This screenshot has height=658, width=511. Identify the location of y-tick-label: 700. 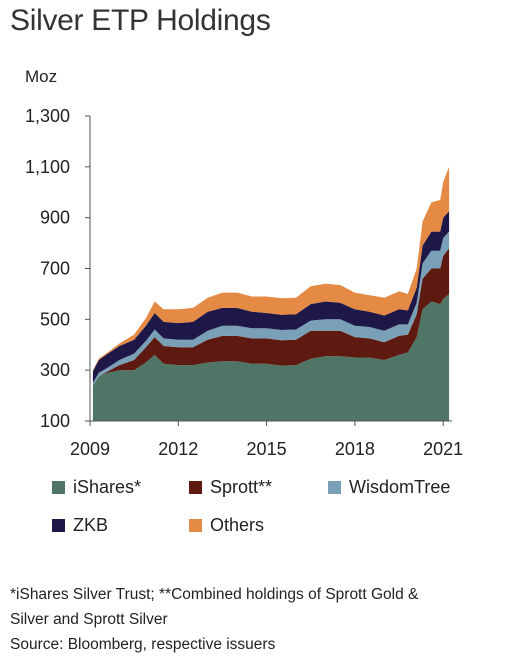
(55, 269).